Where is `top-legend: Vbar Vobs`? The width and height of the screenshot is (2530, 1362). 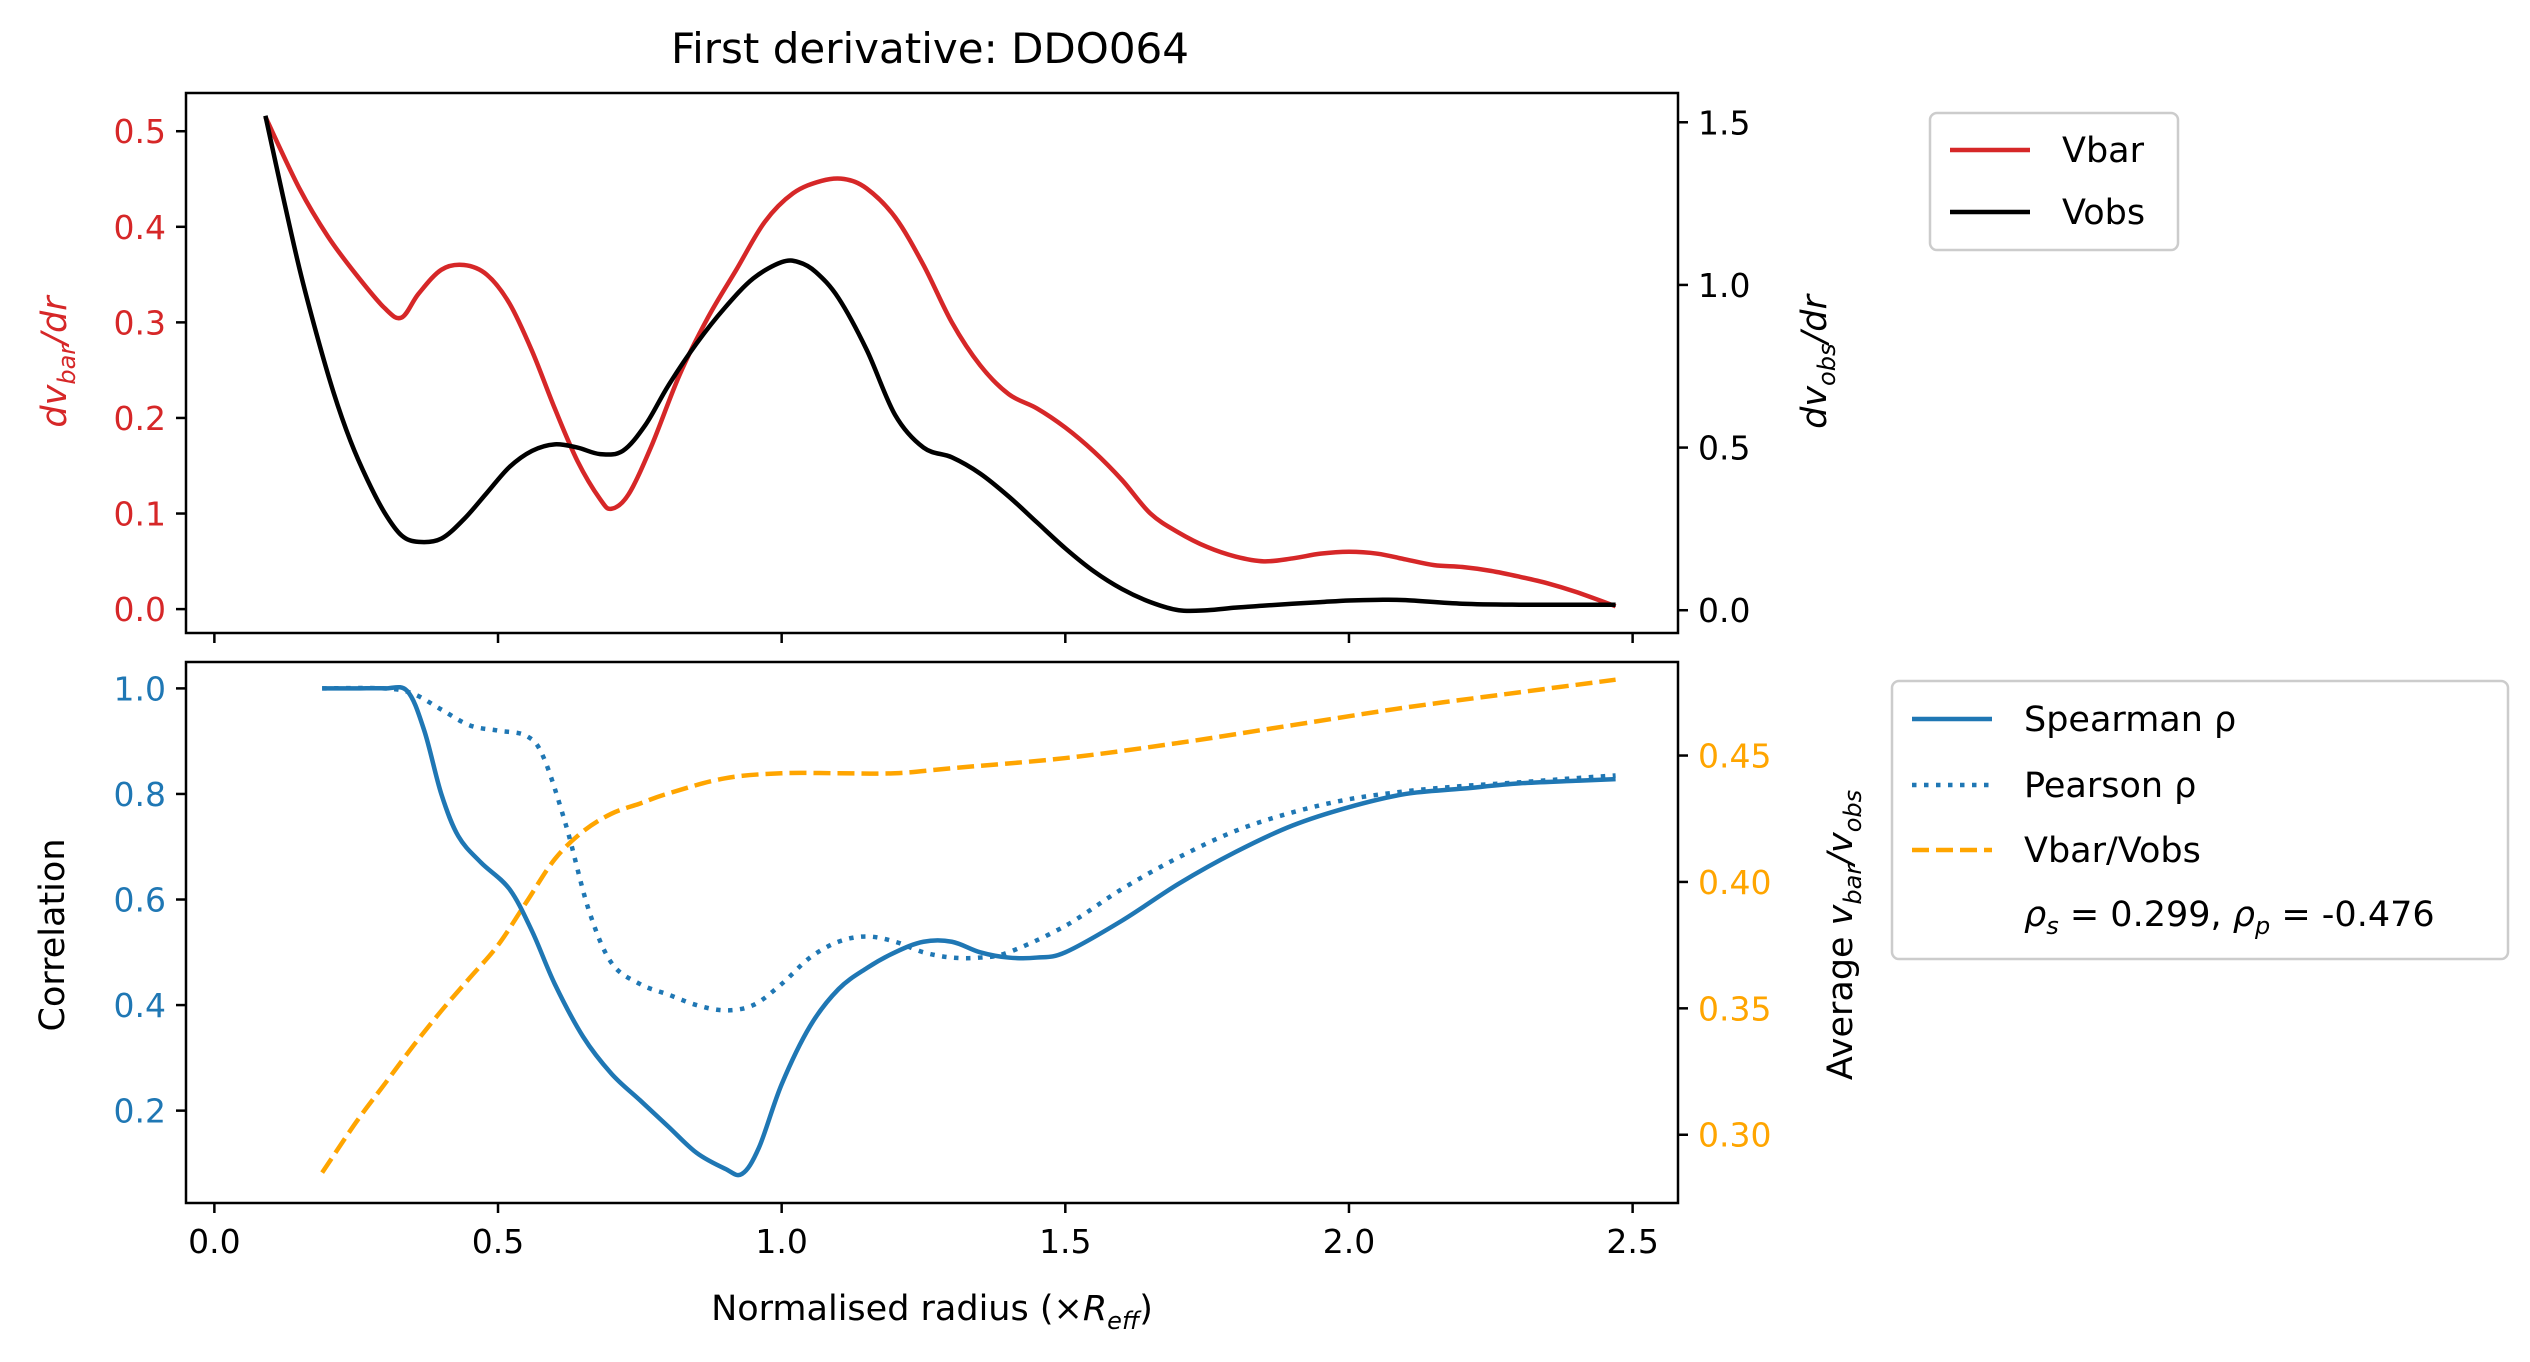 top-legend: Vbar Vobs is located at coordinates (2054, 181).